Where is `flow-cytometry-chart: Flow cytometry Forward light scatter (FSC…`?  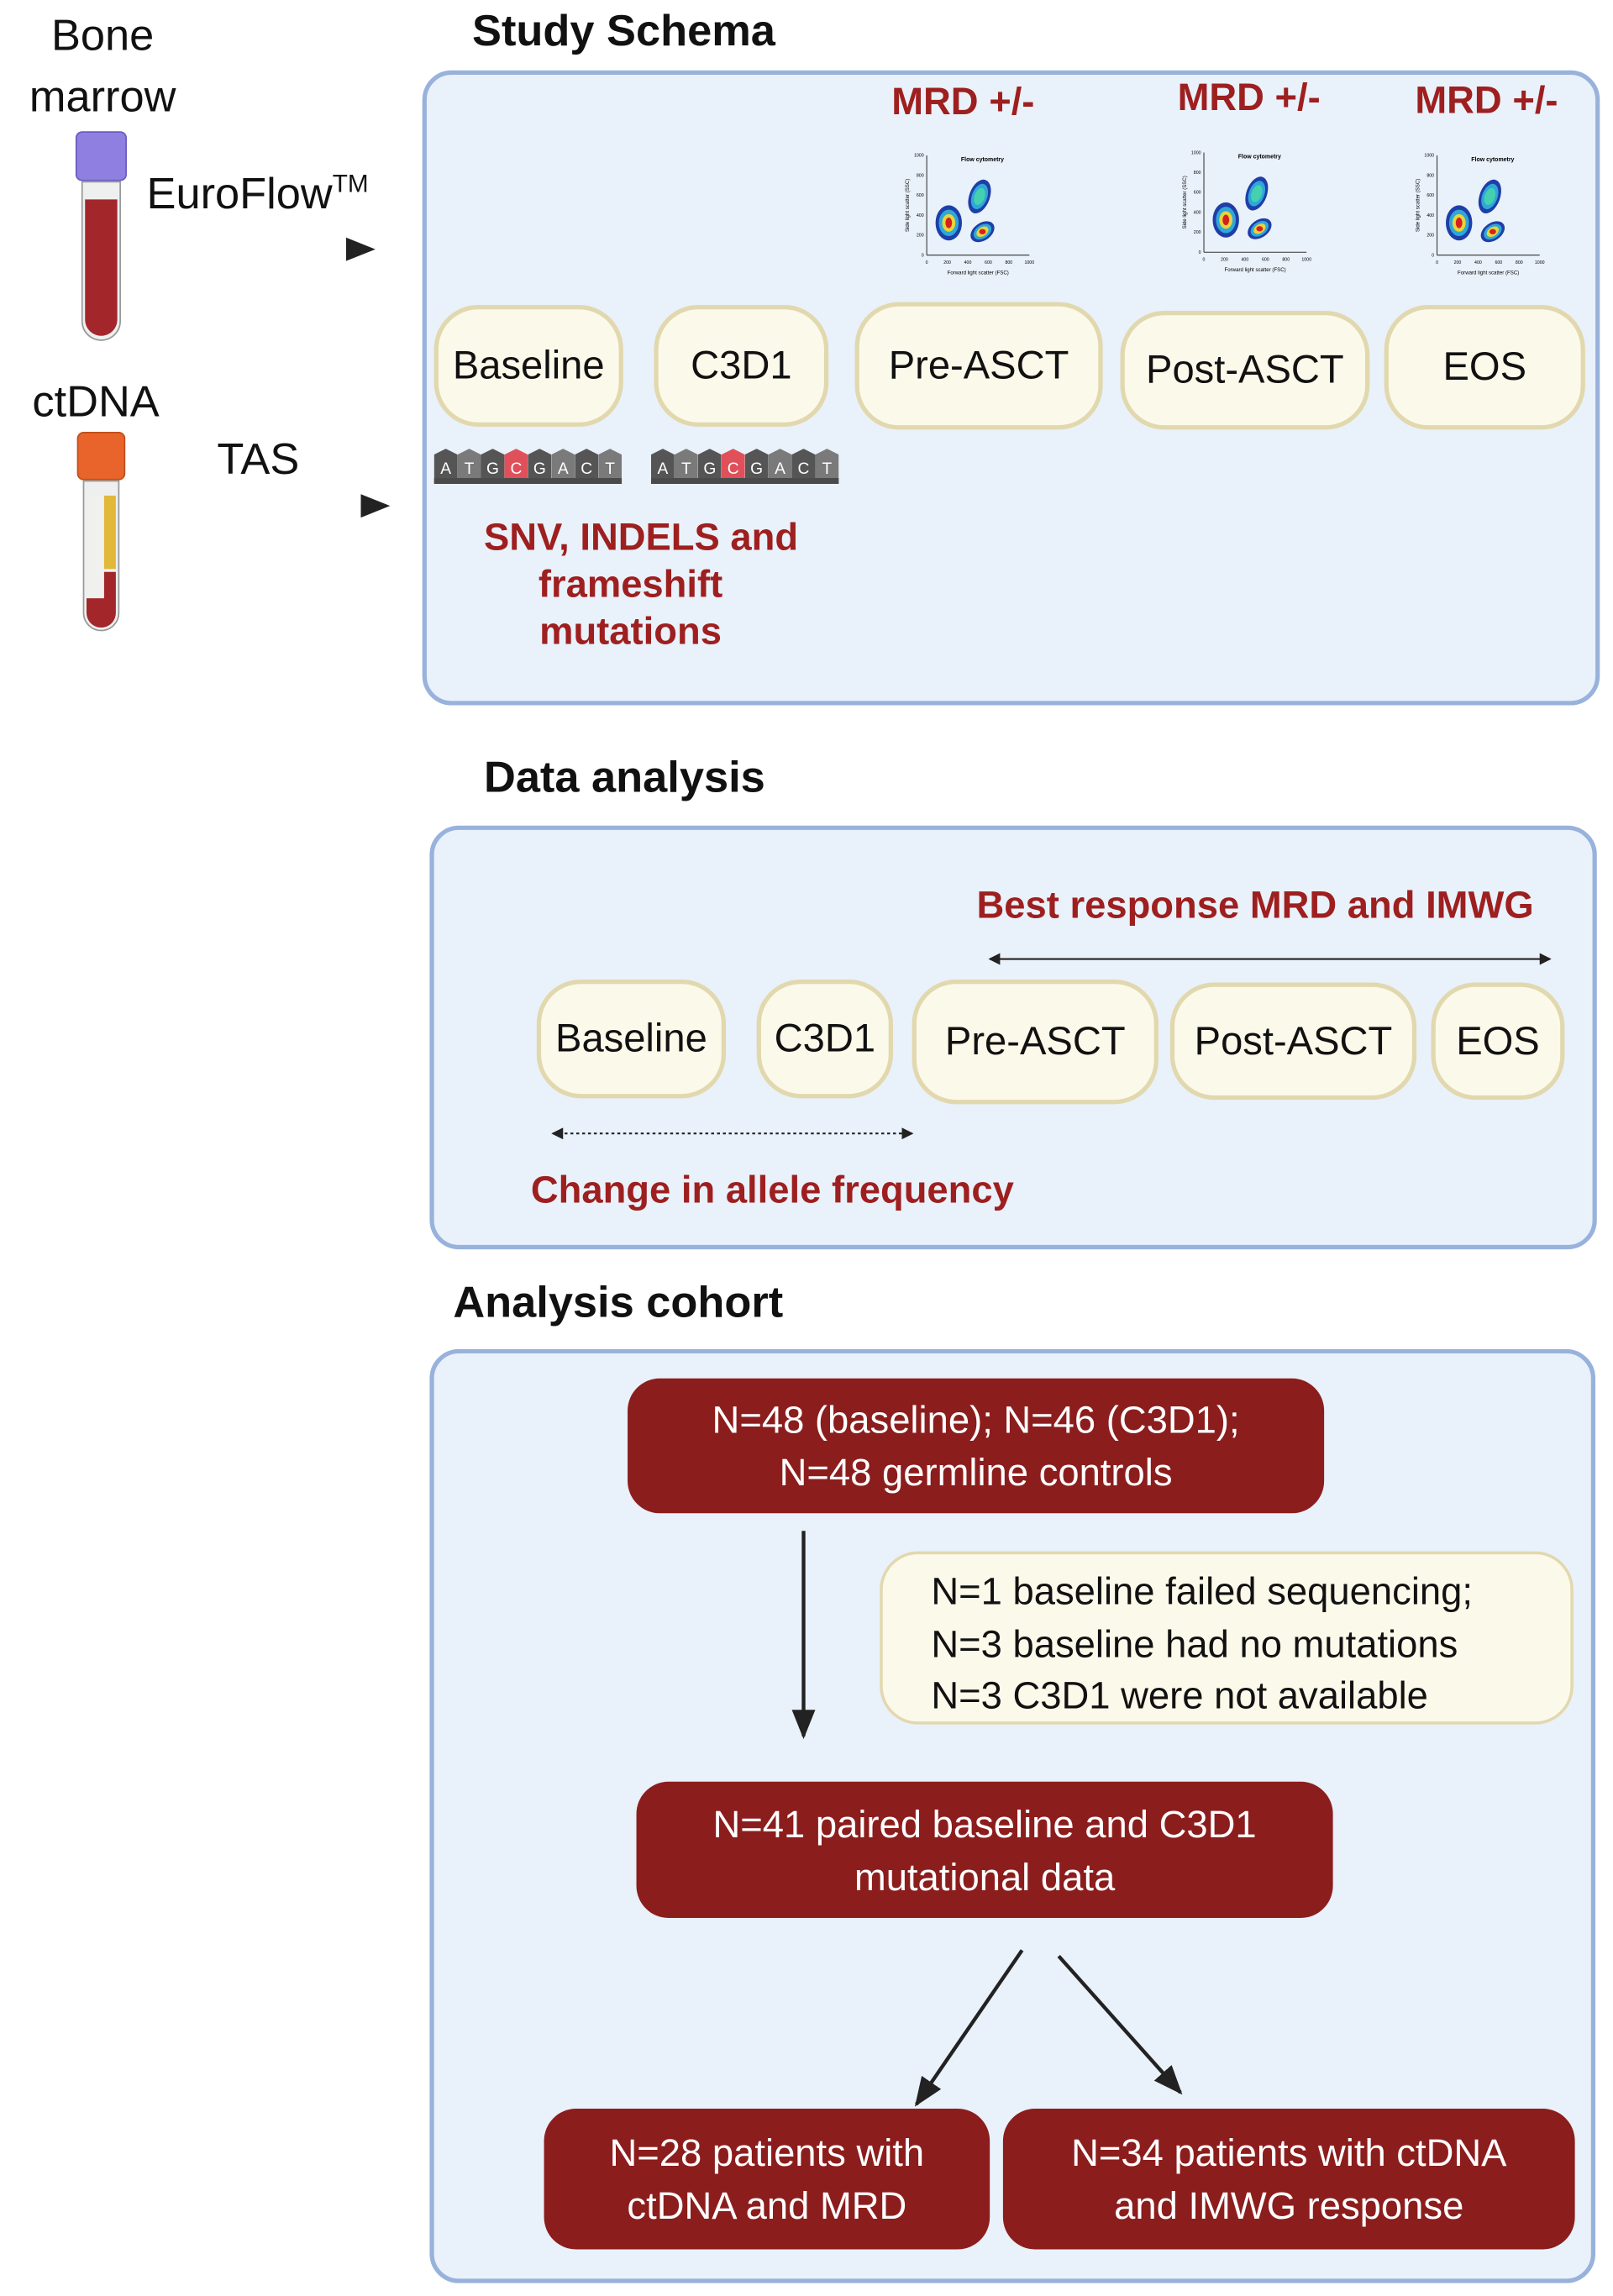 flow-cytometry-chart: Flow cytometry Forward light scatter (FSC… is located at coordinates (969, 215).